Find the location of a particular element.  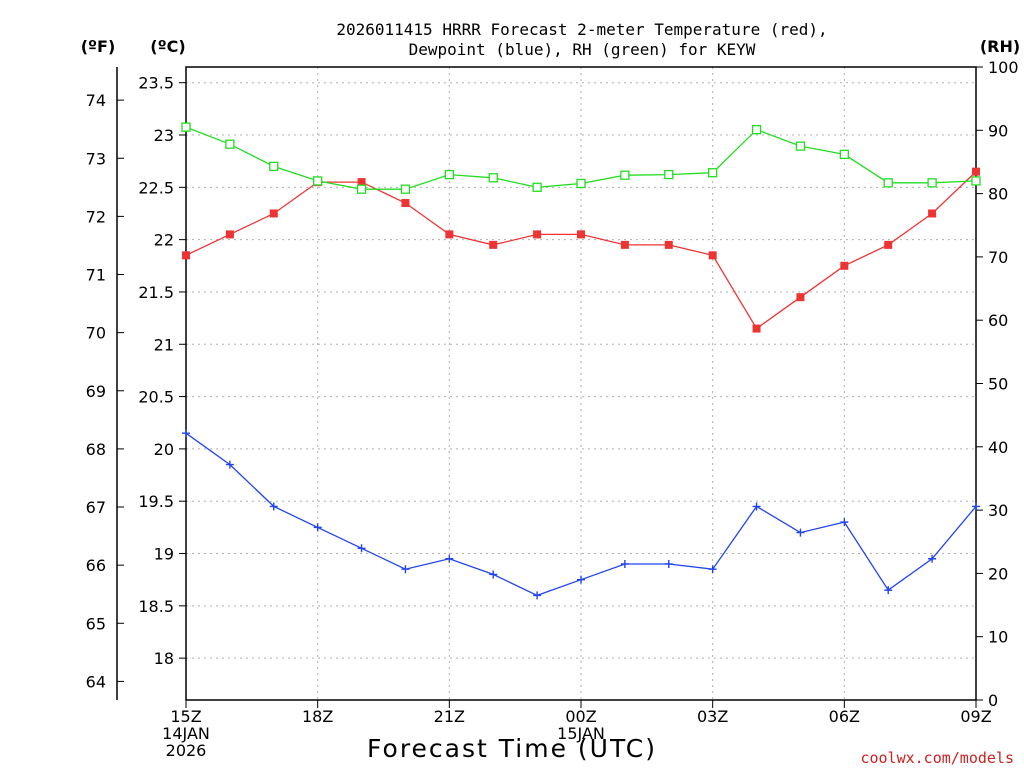

rh-tick-label: 10 is located at coordinates (998, 637).